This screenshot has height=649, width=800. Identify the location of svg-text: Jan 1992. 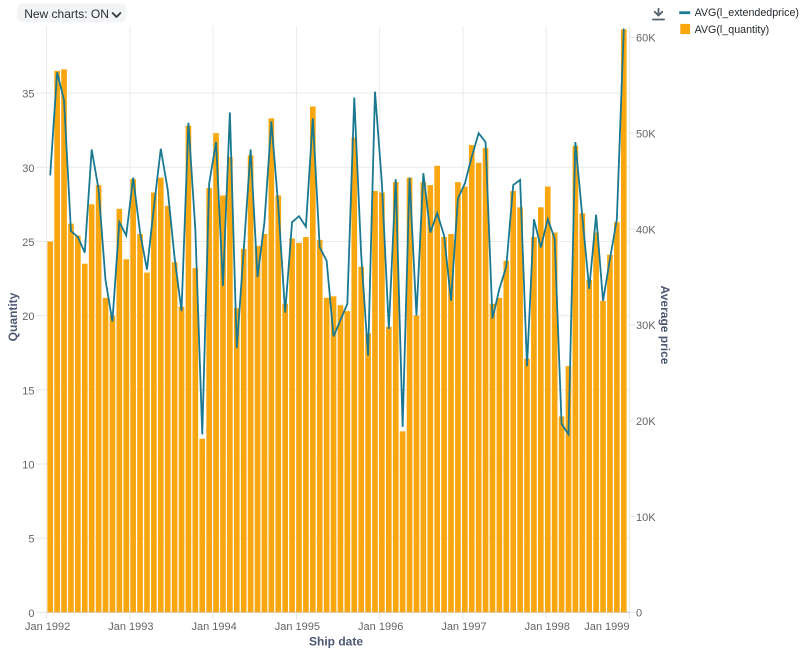
(47, 627).